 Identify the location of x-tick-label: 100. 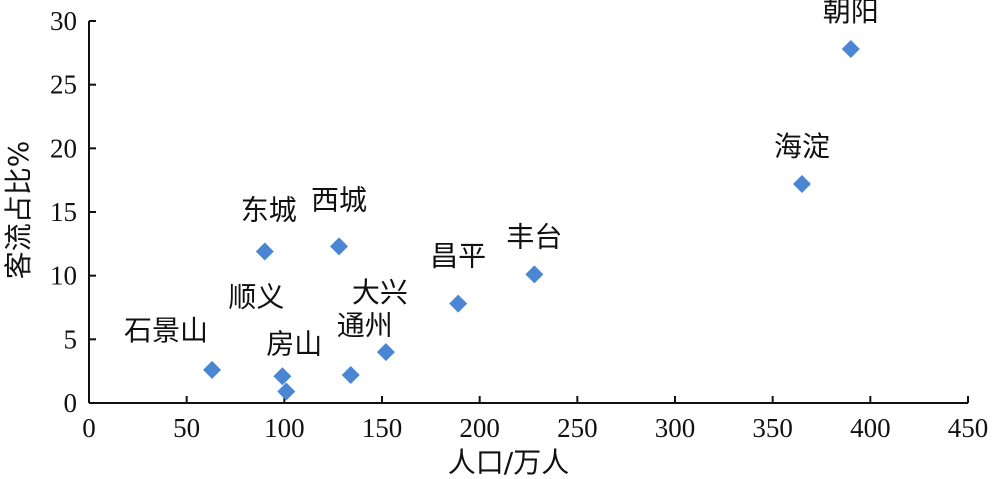
(284, 428).